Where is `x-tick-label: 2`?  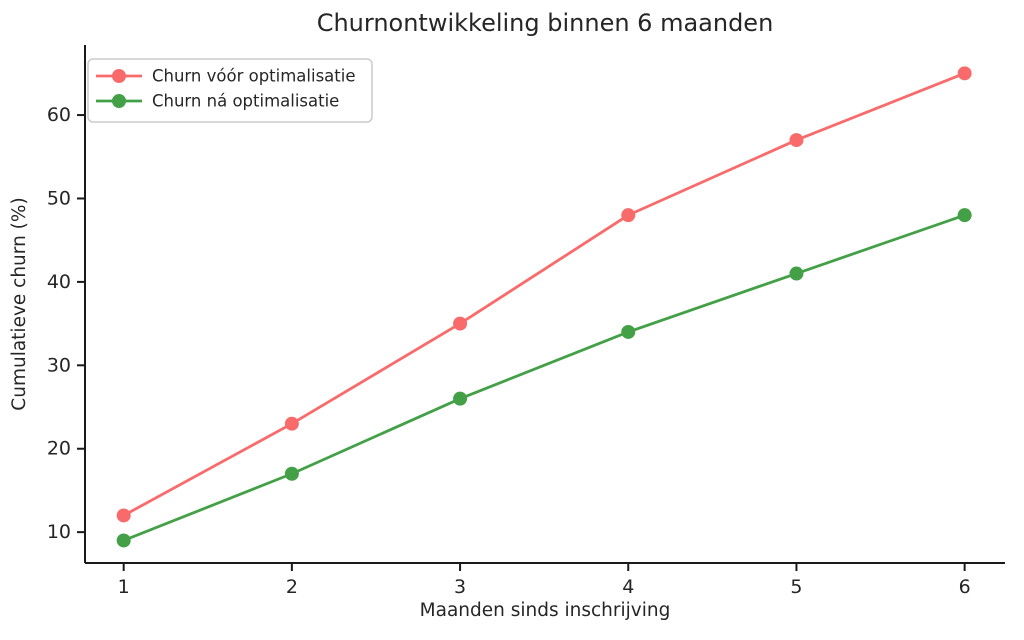 x-tick-label: 2 is located at coordinates (292, 587).